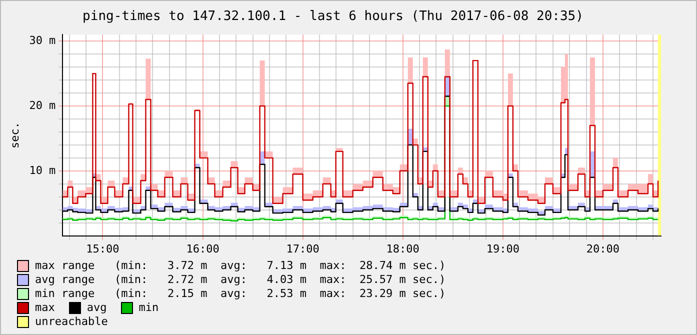  I want to click on x-tick-label: 19:00, so click(503, 249).